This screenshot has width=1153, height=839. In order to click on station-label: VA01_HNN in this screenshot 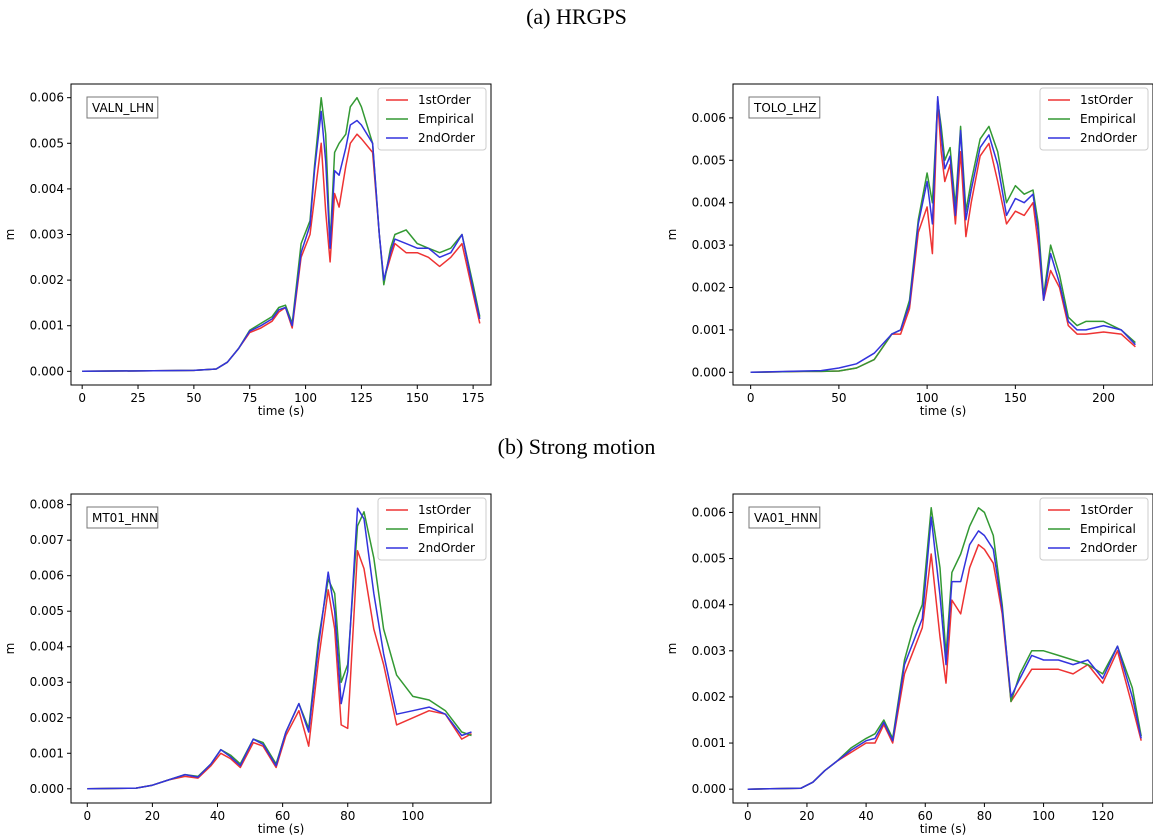, I will do `click(786, 518)`.